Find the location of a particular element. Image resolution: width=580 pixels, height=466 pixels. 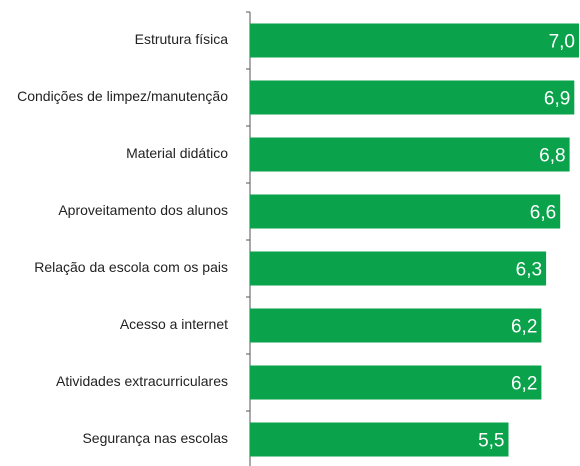

value-label: 6,6 is located at coordinates (543, 213).